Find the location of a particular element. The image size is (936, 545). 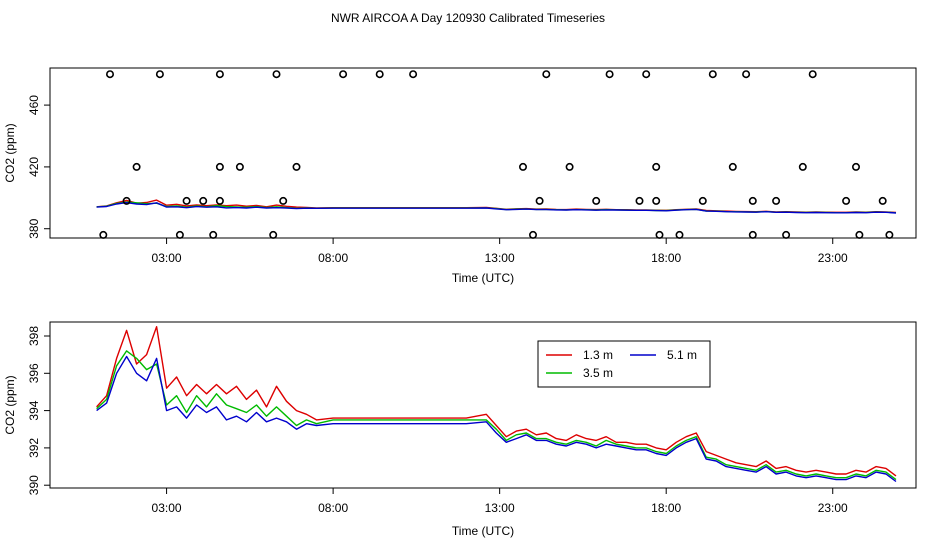

bottom-y-axis-label: CO2 (ppm) is located at coordinates (10, 404).